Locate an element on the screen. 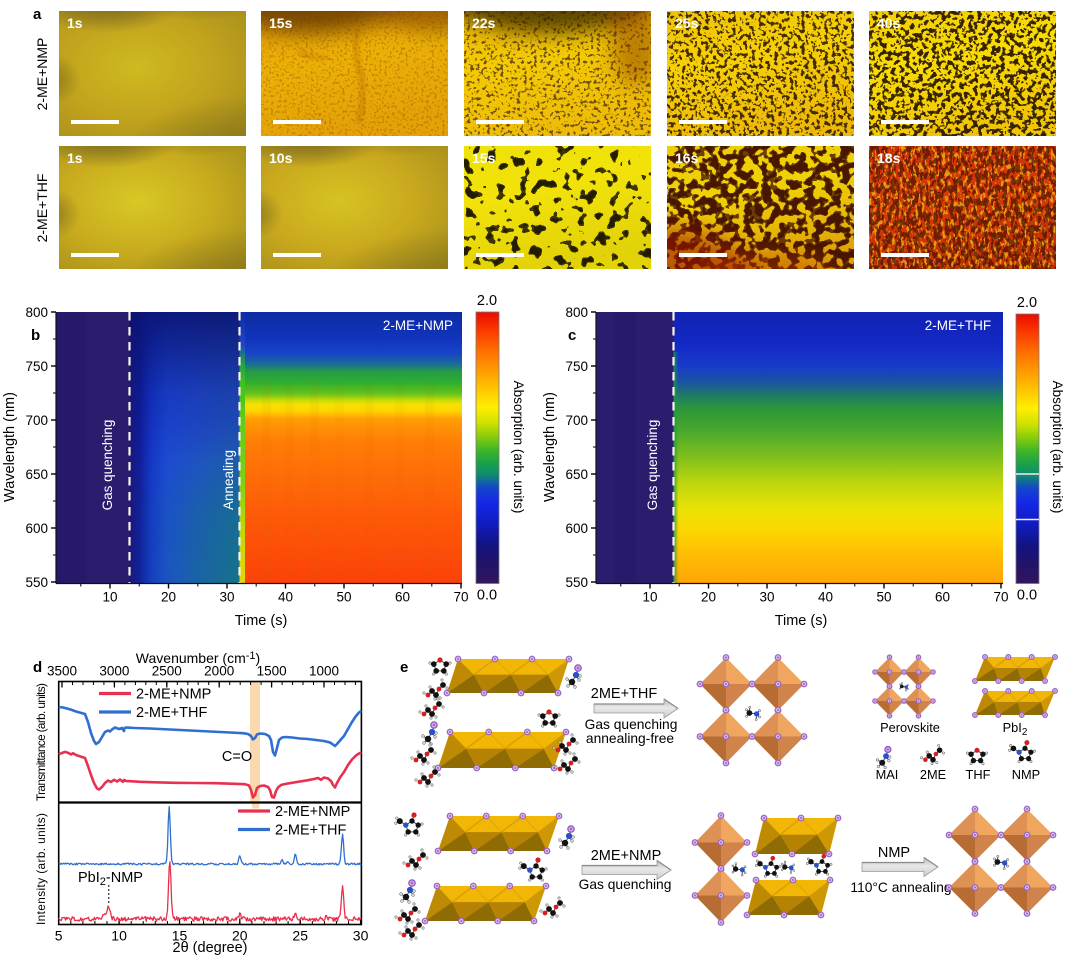  svg-text: d is located at coordinates (37, 667).